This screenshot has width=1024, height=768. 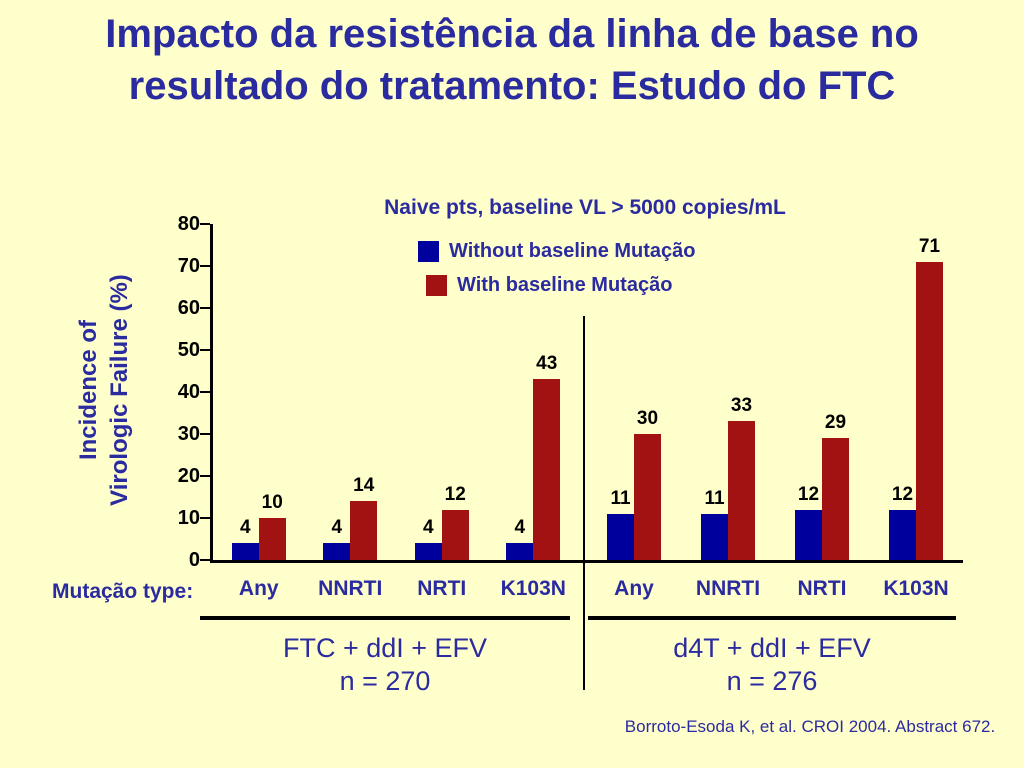 What do you see at coordinates (455, 522) in the screenshot?
I see `bar-with-mutation: 12` at bounding box center [455, 522].